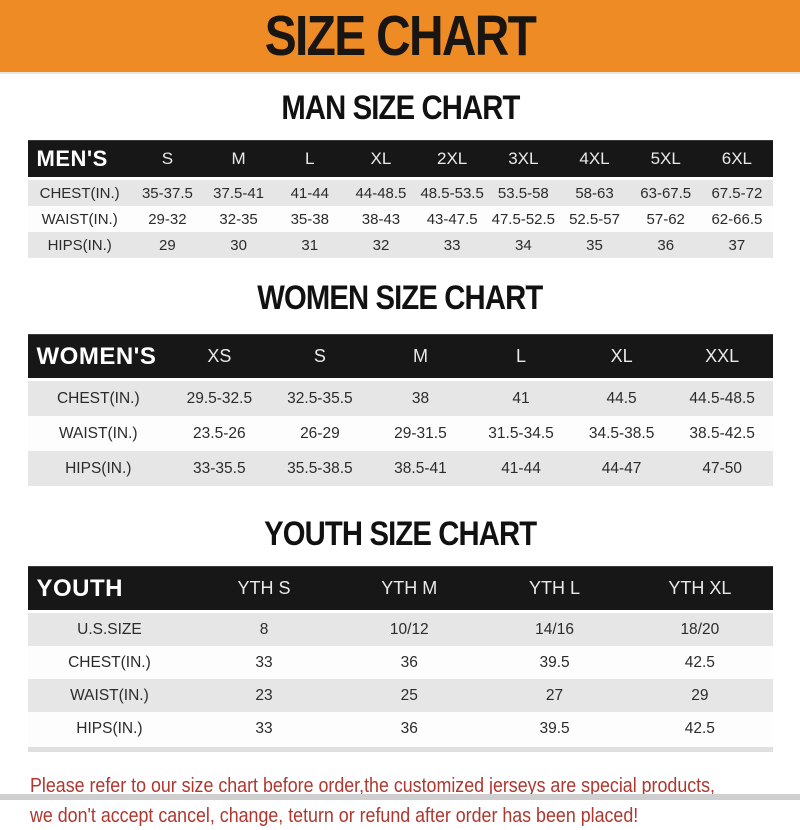 This screenshot has height=830, width=800. What do you see at coordinates (665, 219) in the screenshot?
I see `size-cell: 57-62` at bounding box center [665, 219].